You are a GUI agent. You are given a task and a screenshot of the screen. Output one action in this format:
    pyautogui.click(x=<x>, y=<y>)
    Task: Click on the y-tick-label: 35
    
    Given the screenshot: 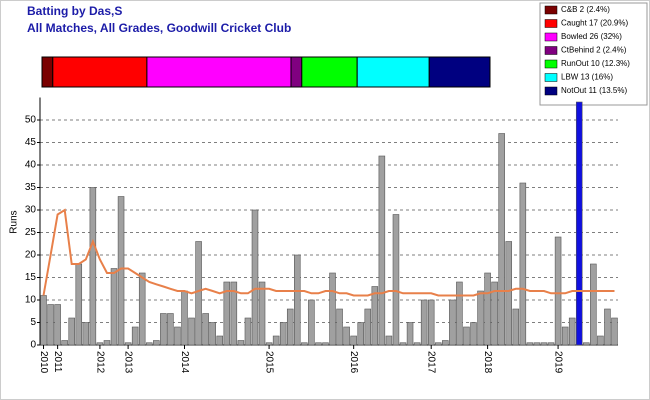 What is the action you would take?
    pyautogui.click(x=31, y=187)
    